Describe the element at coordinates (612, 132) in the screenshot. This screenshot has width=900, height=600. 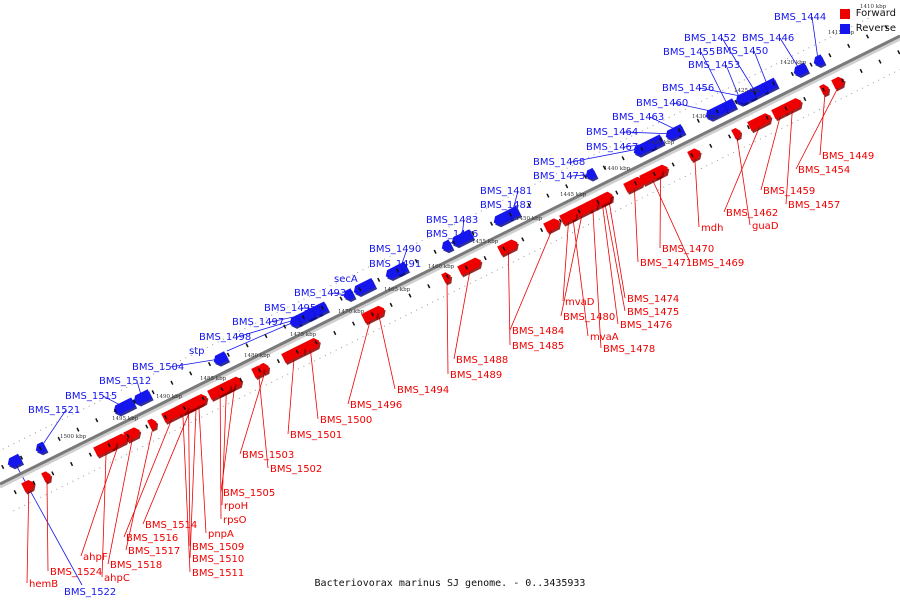
I see `reverse-gene-label: BMS_1464` at that location.